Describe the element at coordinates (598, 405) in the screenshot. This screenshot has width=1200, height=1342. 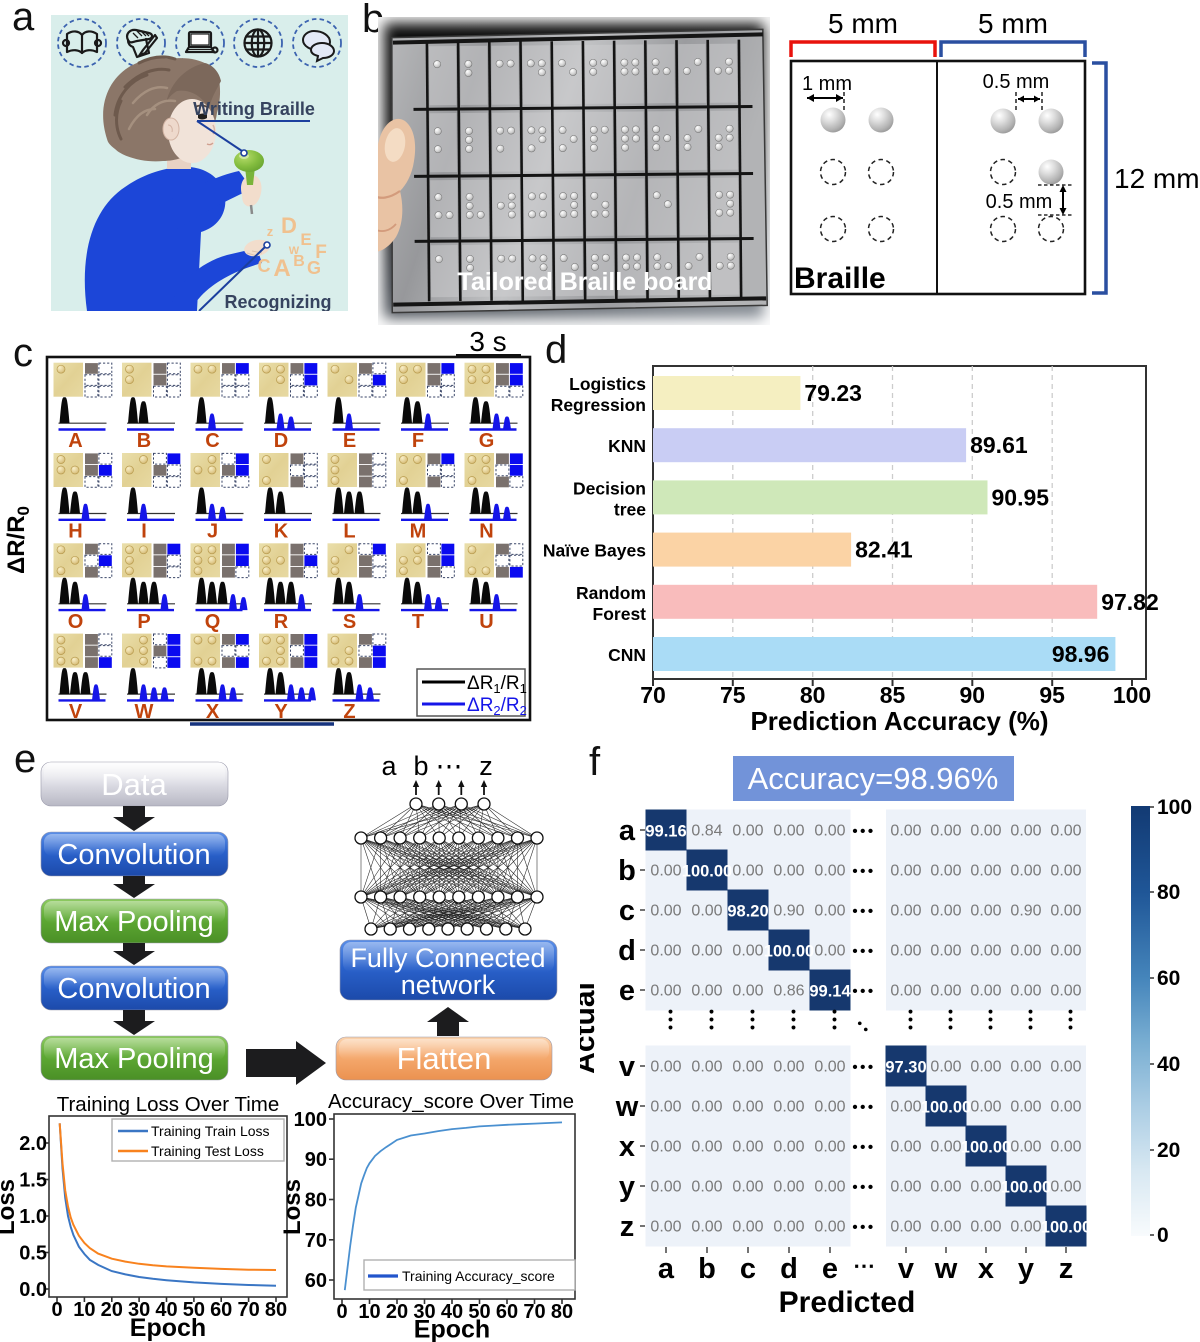
I see `svg-text: Regression` at that location.